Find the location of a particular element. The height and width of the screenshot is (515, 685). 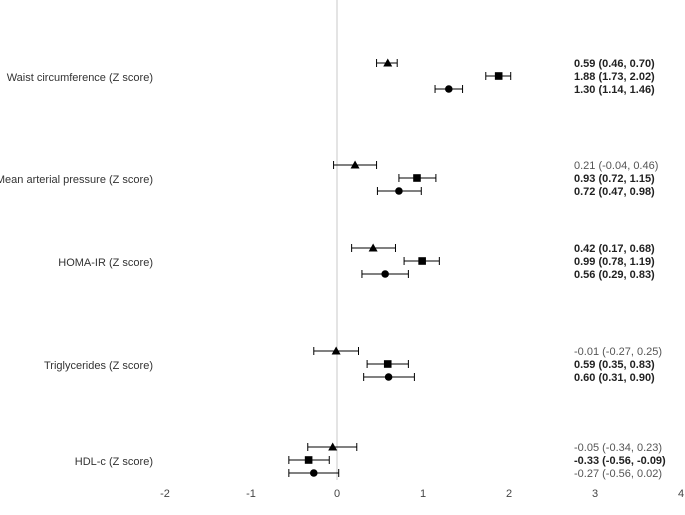

x-tick-label: 2 is located at coordinates (509, 494).